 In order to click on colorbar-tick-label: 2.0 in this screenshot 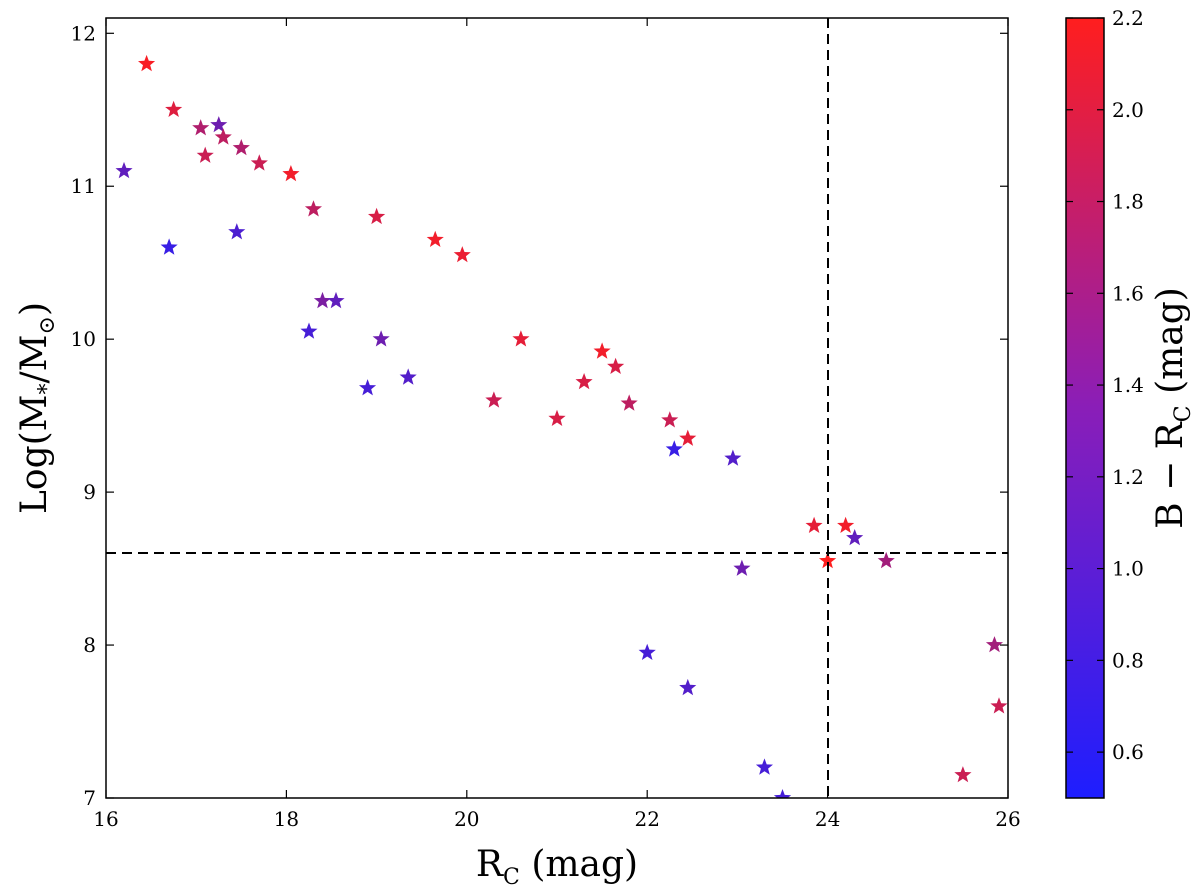, I will do `click(1128, 110)`.